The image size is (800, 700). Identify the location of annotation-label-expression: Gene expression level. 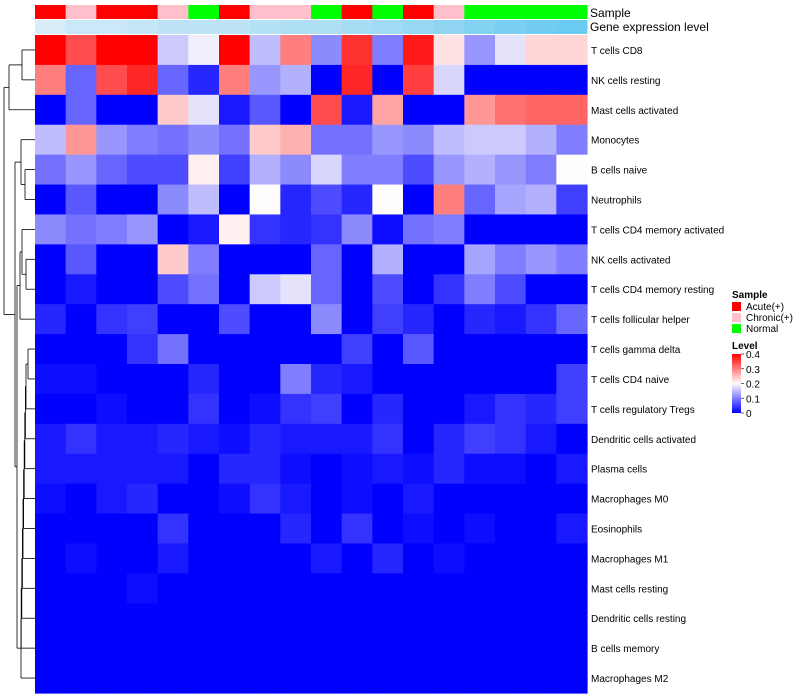
(649, 27).